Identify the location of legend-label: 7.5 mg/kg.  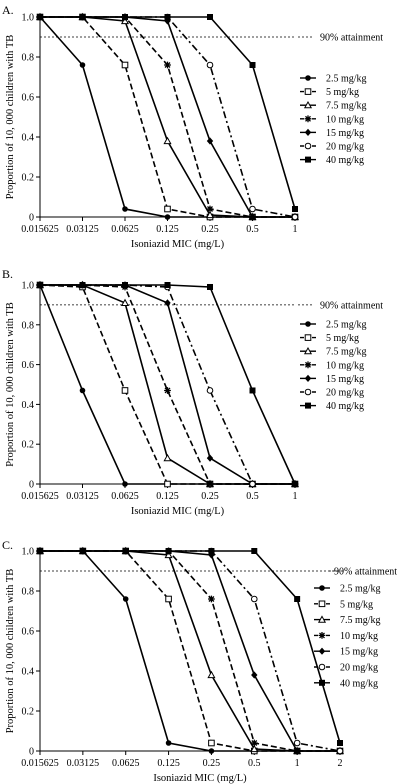
(346, 106).